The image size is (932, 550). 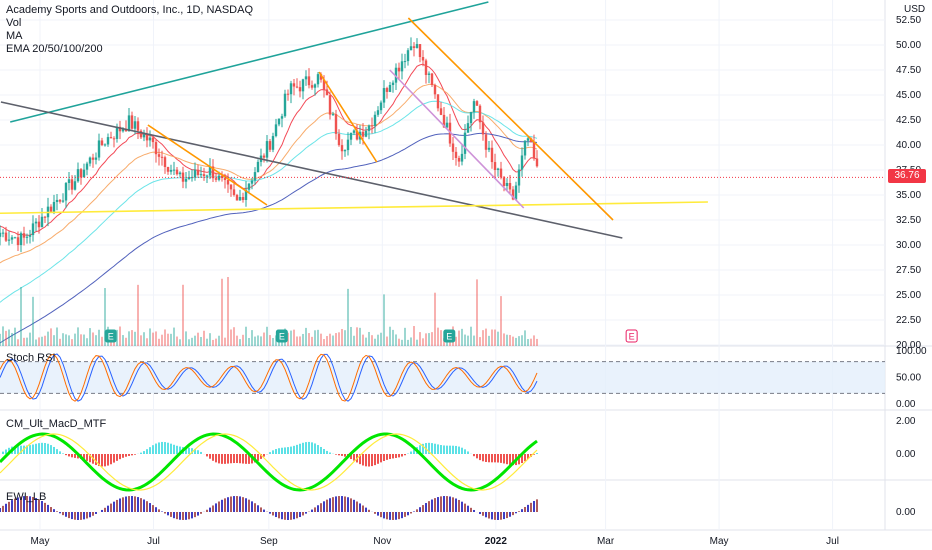 What do you see at coordinates (14, 23) in the screenshot?
I see `legend-vol: Vol` at bounding box center [14, 23].